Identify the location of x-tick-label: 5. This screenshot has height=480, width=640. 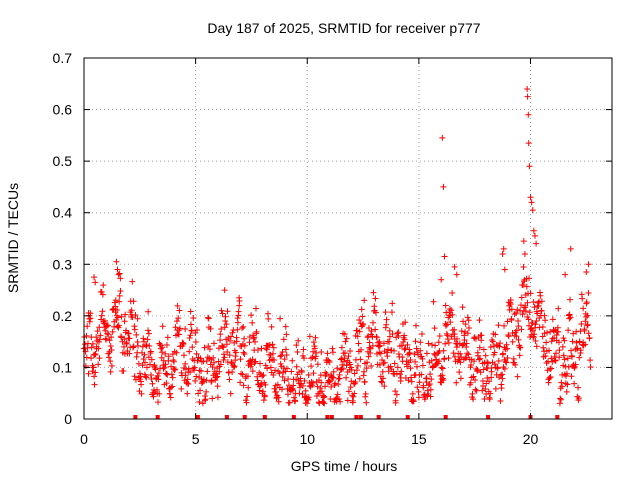
(196, 439).